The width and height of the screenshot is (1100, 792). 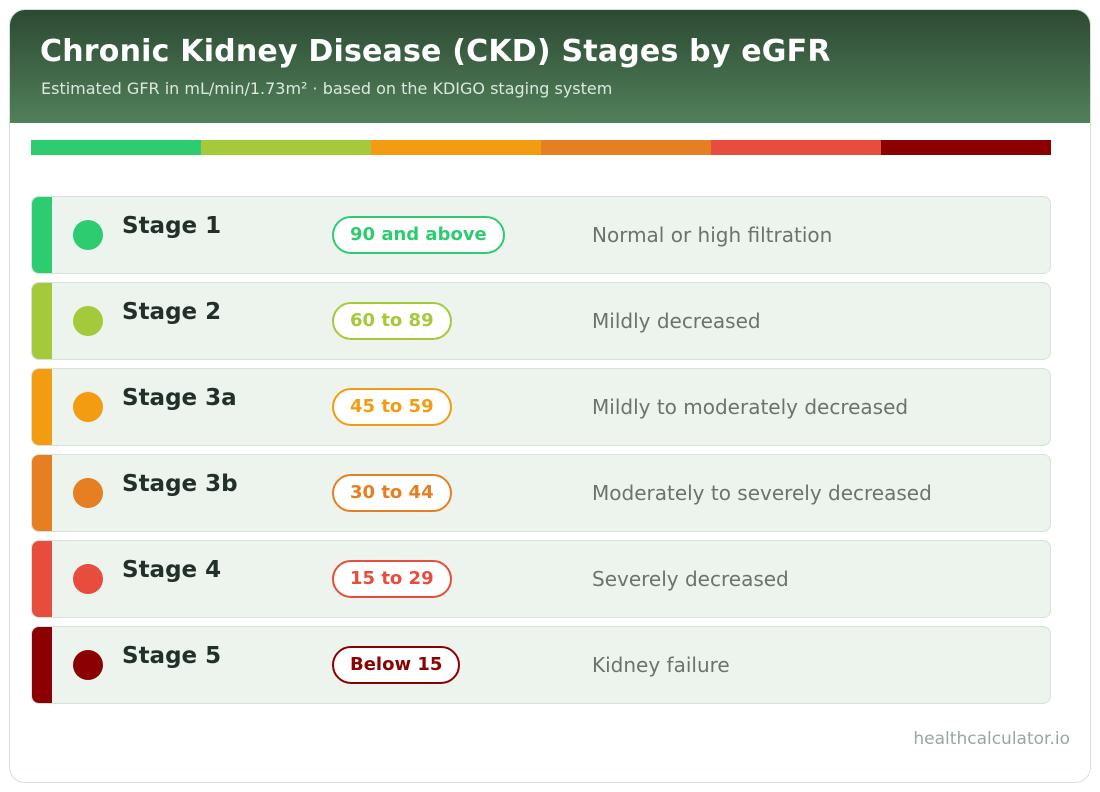 I want to click on stage-row: Stage 2 60 to 89 Mildly decreased, so click(x=541, y=321).